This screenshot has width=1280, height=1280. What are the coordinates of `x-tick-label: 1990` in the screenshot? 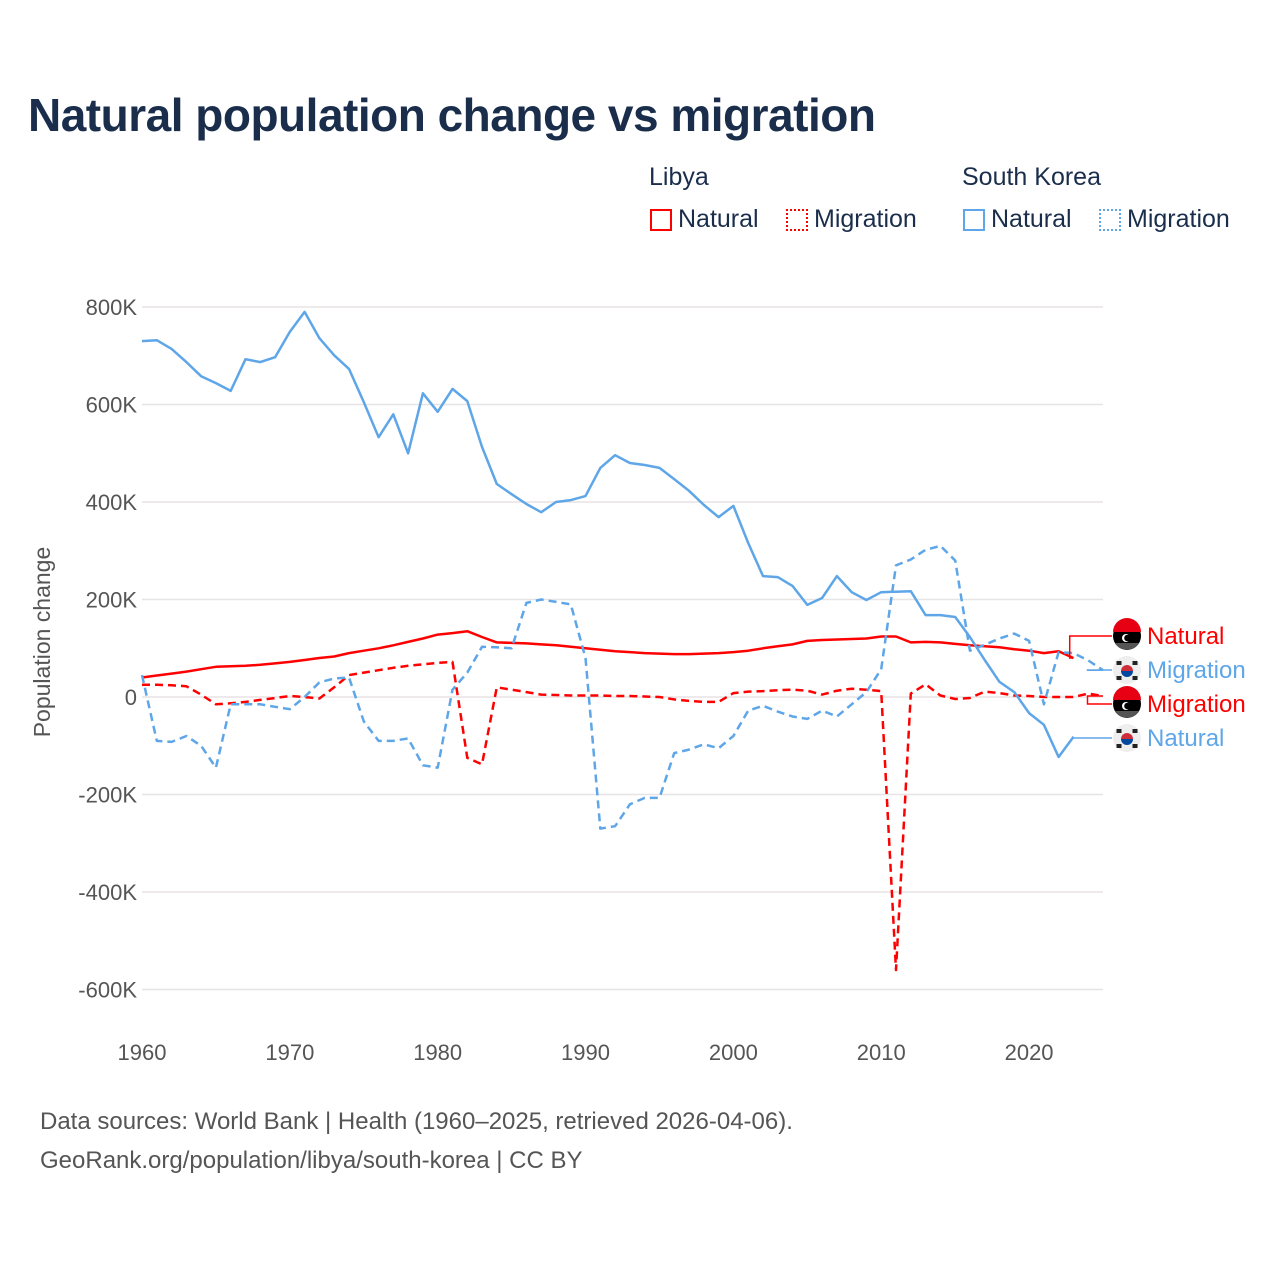 It's located at (585, 1052).